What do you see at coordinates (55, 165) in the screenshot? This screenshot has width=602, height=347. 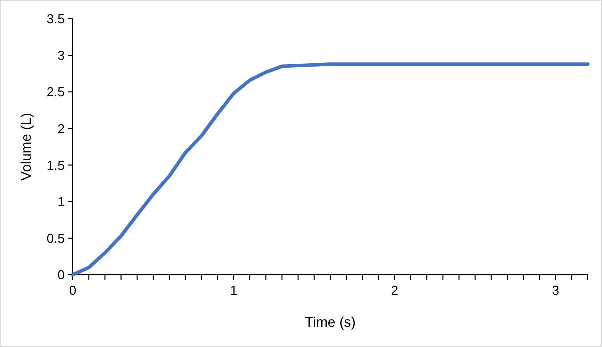 I see `y-tick-label: 1.5` at bounding box center [55, 165].